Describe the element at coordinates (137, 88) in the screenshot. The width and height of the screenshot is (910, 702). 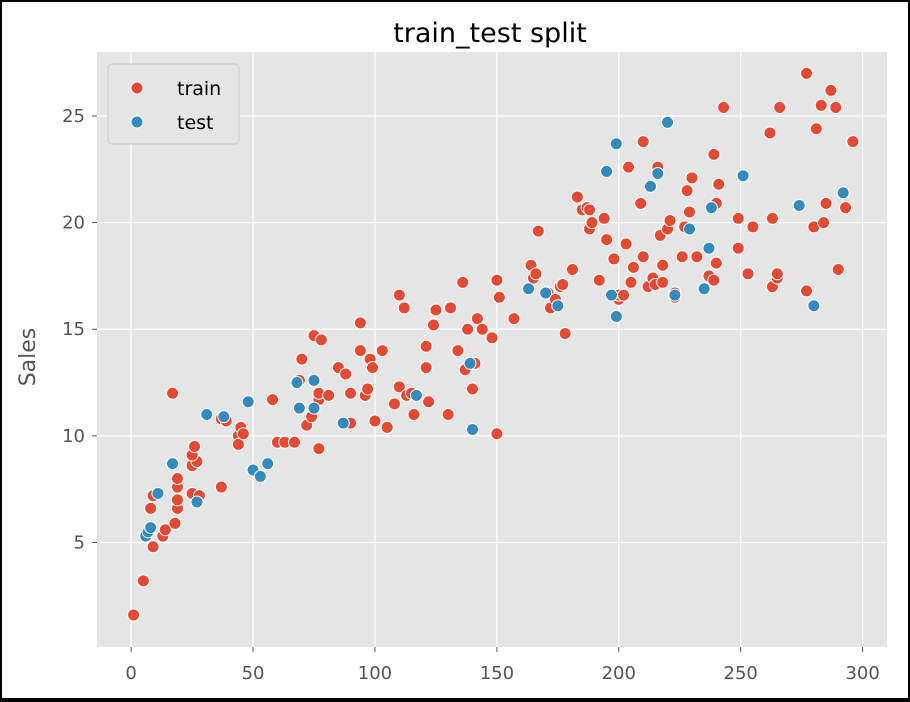
I see `legend-marker-train` at that location.